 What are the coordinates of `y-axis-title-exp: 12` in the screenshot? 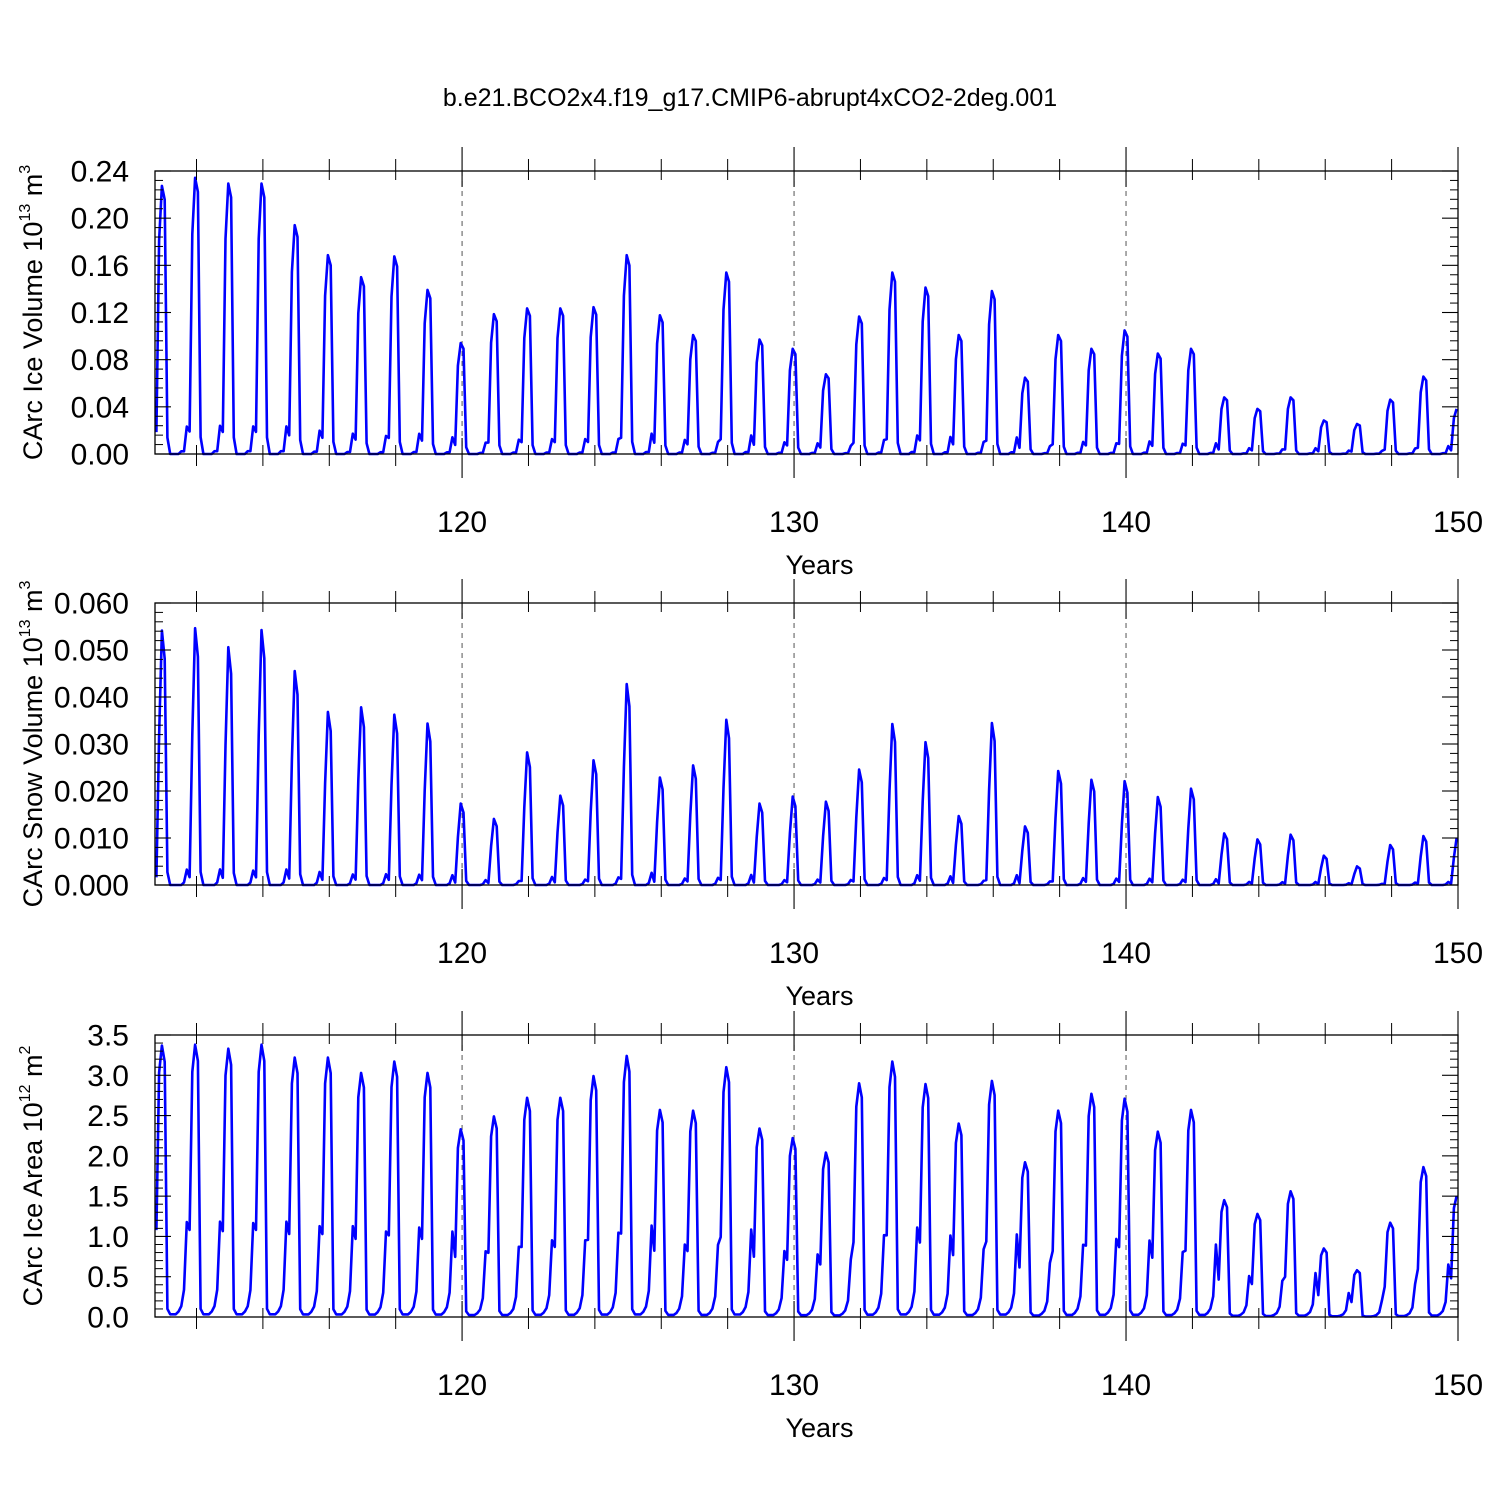 It's located at (25, 1093).